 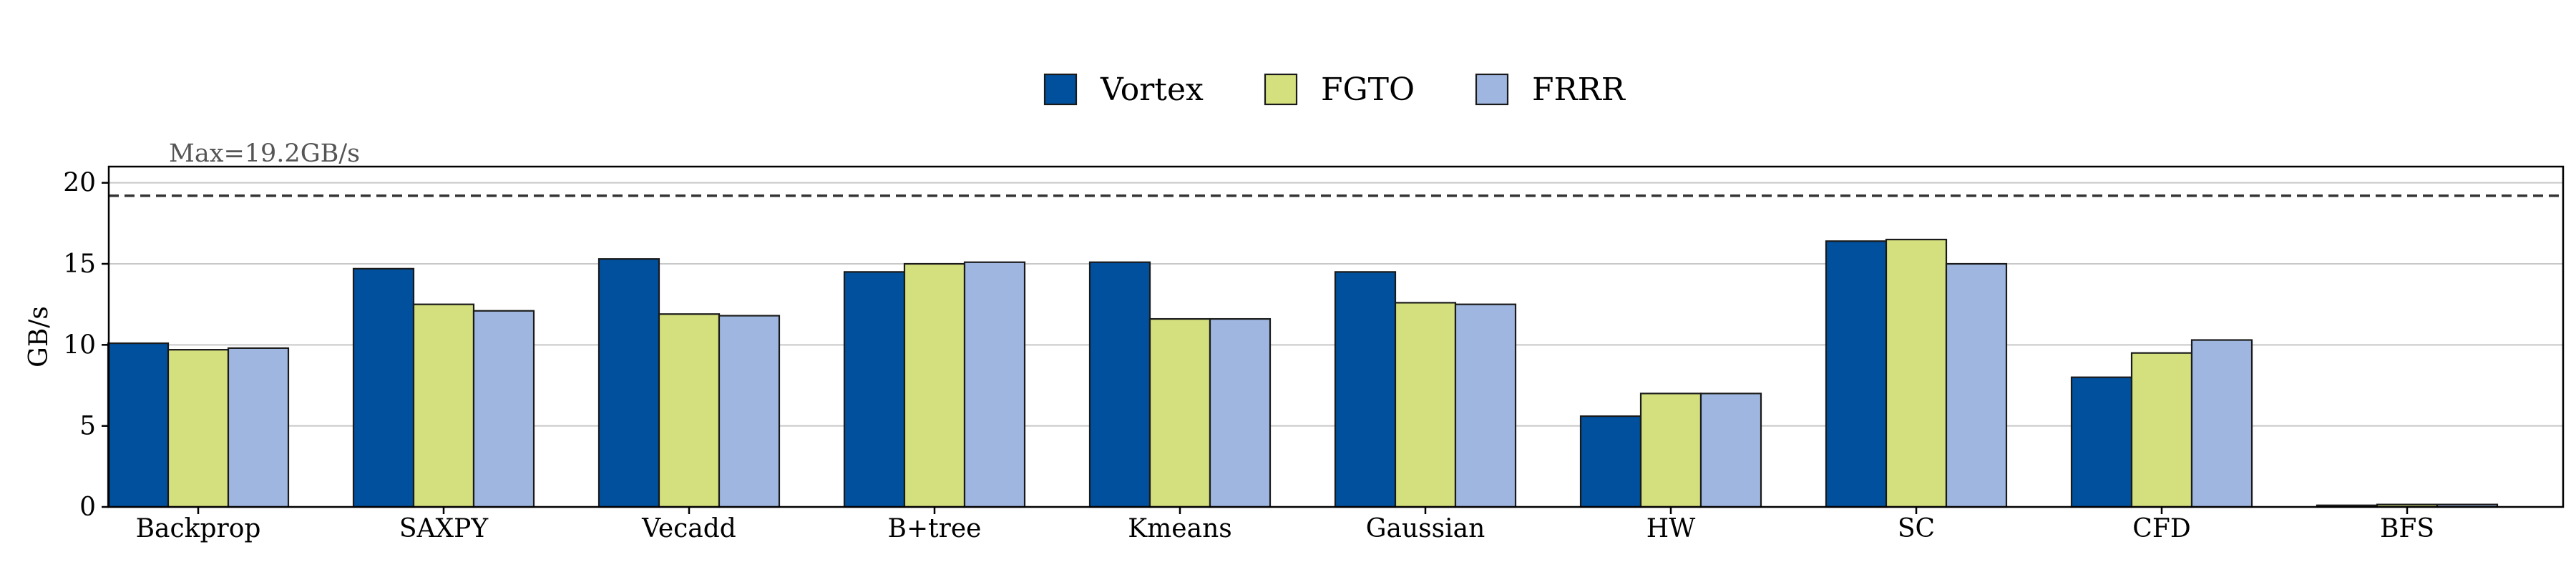 What do you see at coordinates (875, 389) in the screenshot?
I see `bar-b-tree-vortex` at bounding box center [875, 389].